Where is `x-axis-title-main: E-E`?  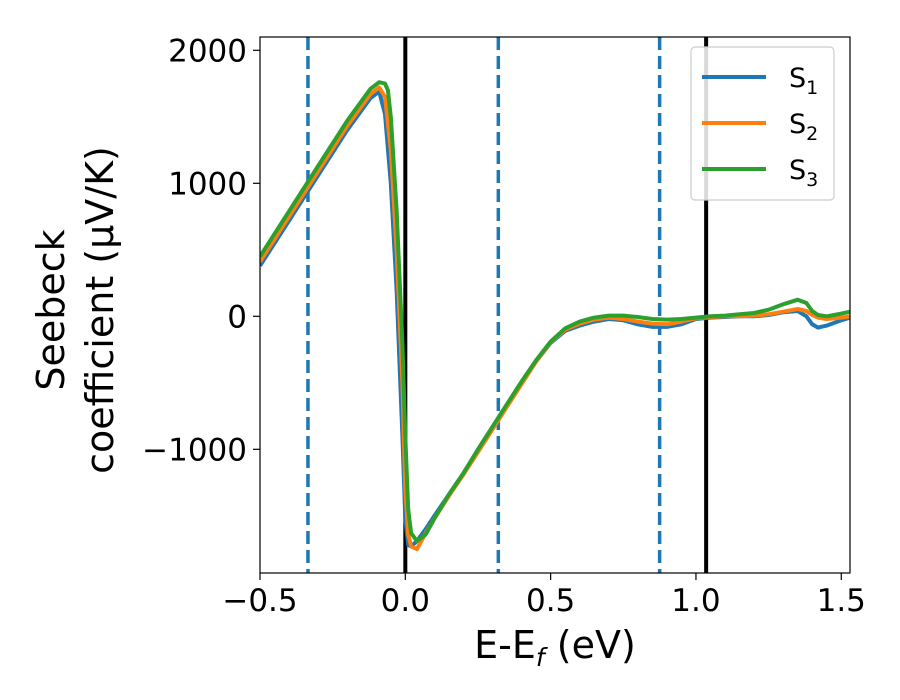
x-axis-title-main: E-E is located at coordinates (505, 645).